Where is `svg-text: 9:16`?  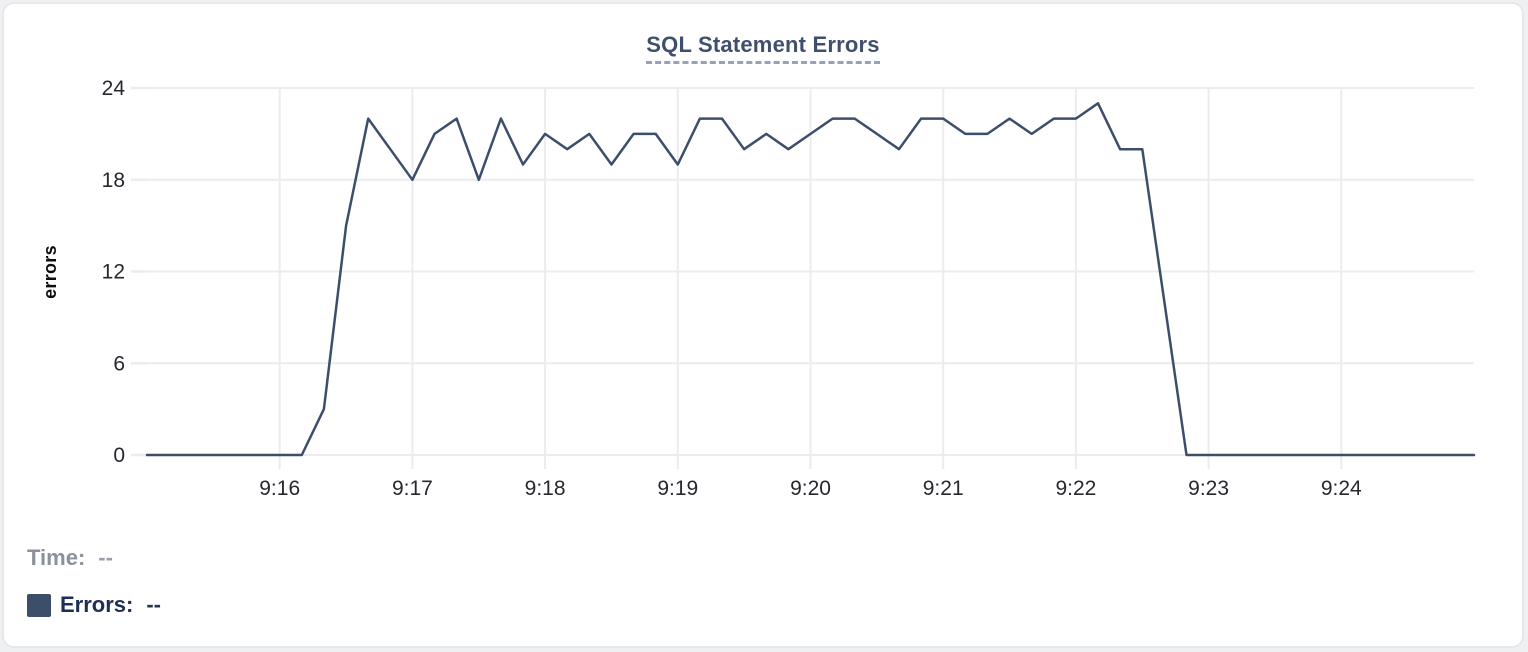
svg-text: 9:16 is located at coordinates (279, 488).